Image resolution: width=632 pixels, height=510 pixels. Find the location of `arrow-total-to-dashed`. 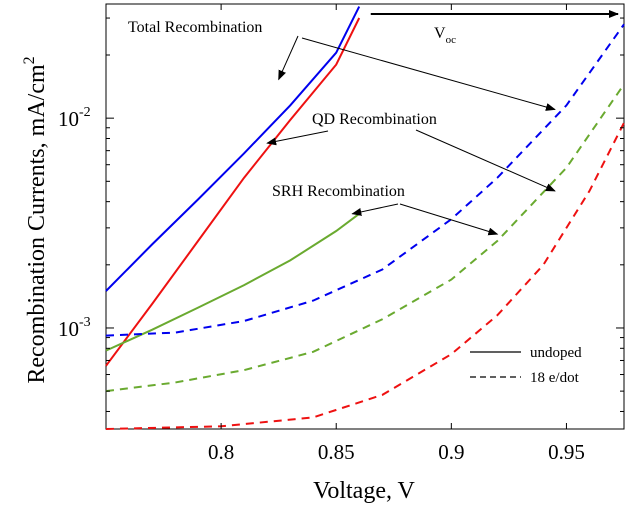

arrow-total-to-dashed is located at coordinates (428, 74).